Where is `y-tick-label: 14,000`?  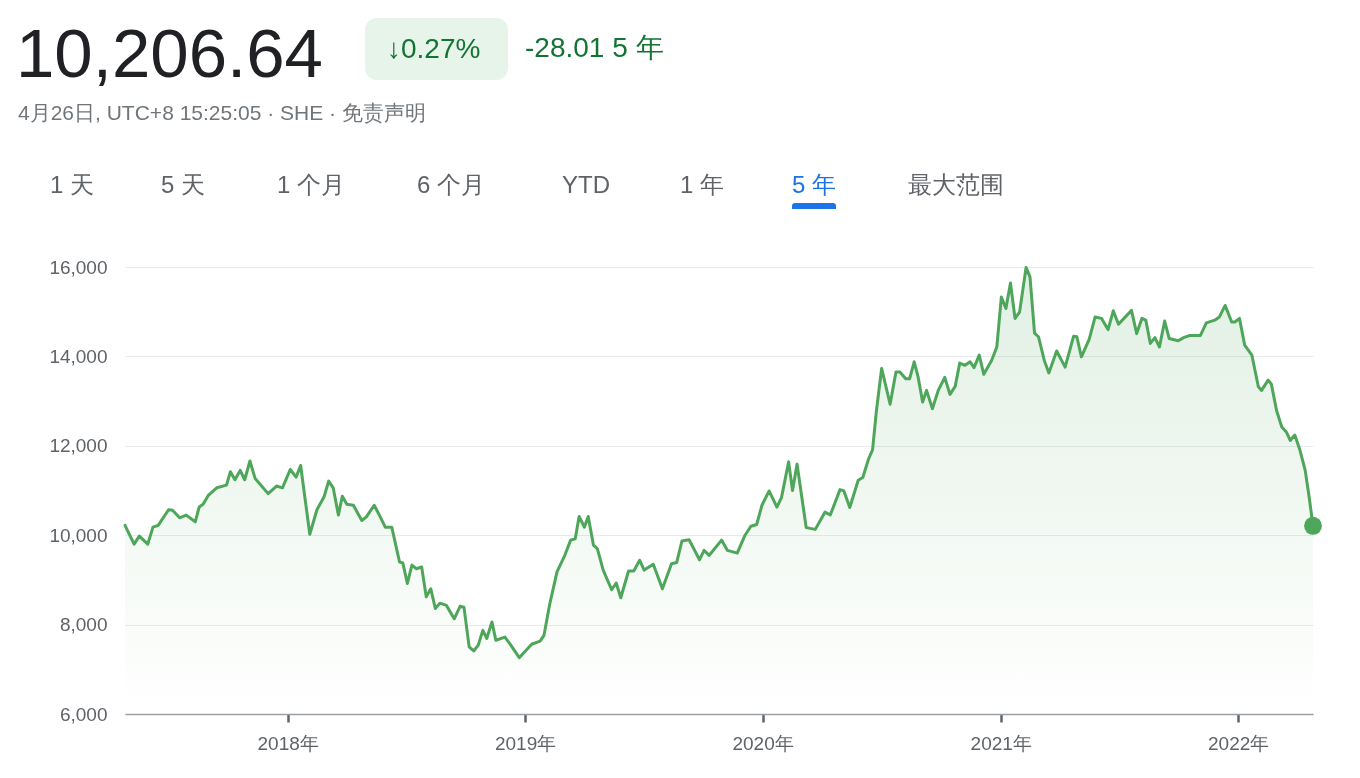 y-tick-label: 14,000 is located at coordinates (78, 356).